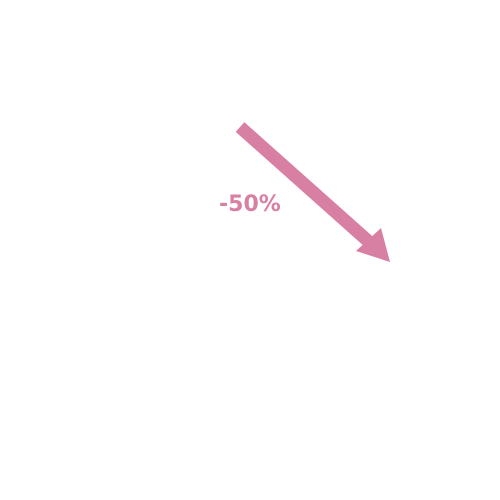  What do you see at coordinates (373, 245) in the screenshot?
I see `arrow-head` at bounding box center [373, 245].